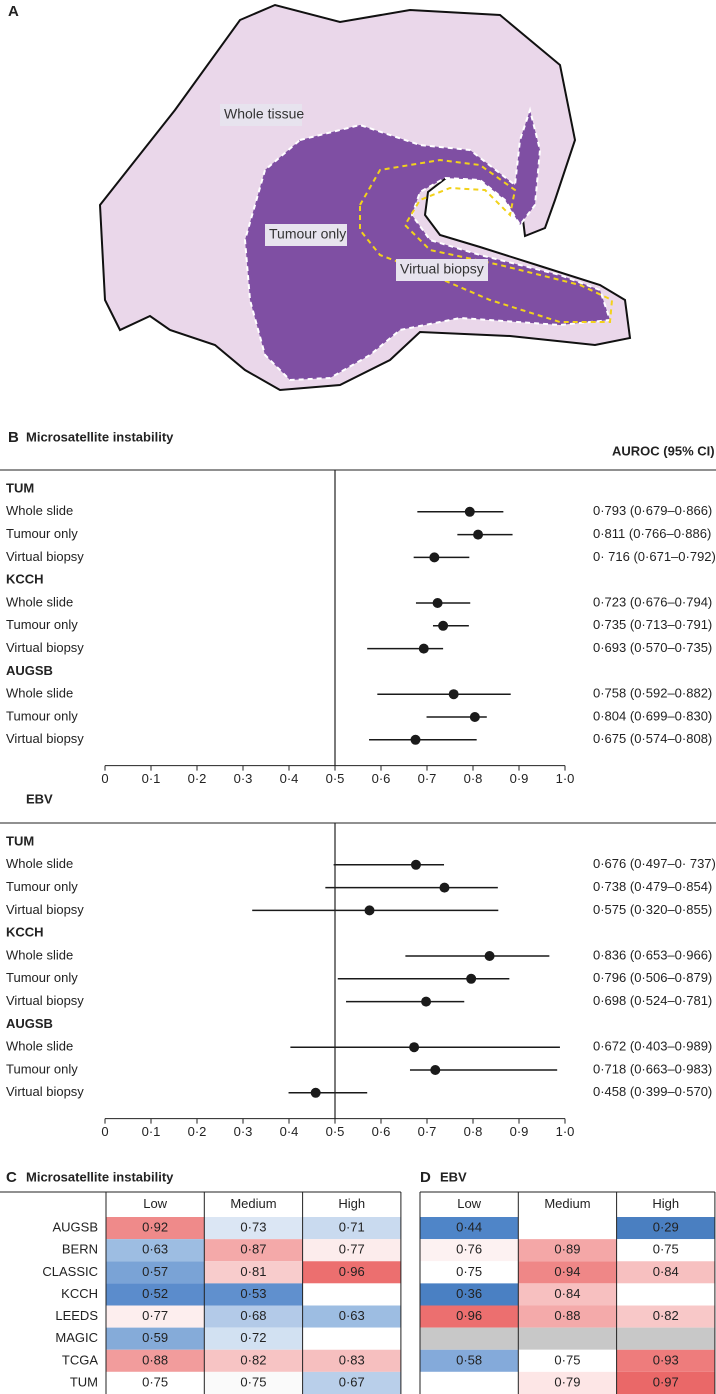  What do you see at coordinates (381, 778) in the screenshot?
I see `x-tick-label: 0·6` at bounding box center [381, 778].